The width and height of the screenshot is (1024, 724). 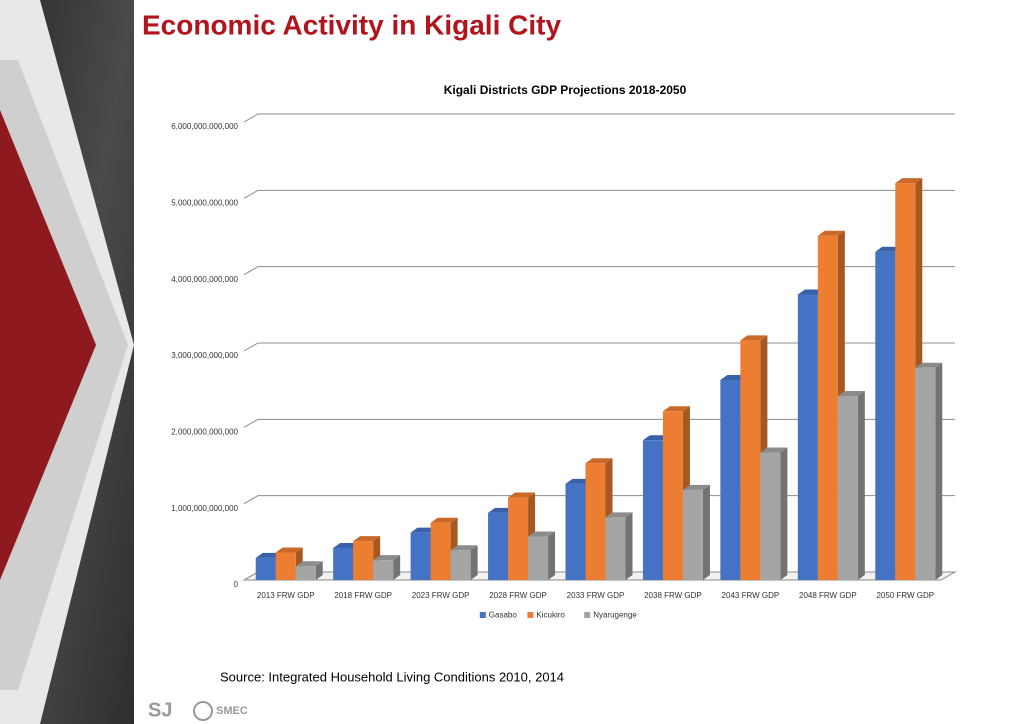 What do you see at coordinates (67, 362) in the screenshot?
I see `side-decoration` at bounding box center [67, 362].